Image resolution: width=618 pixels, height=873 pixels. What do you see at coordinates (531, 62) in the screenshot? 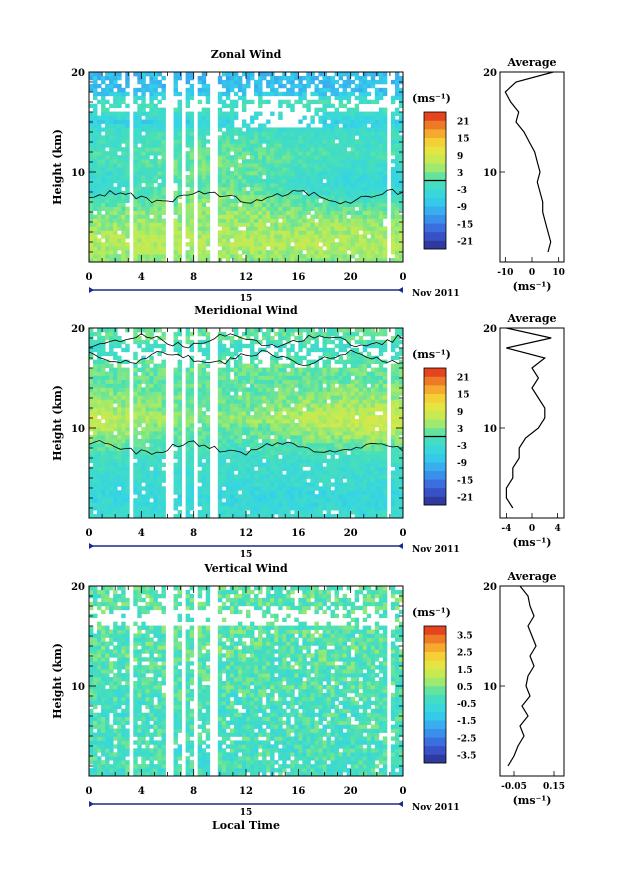
I see `profile-title: Average` at bounding box center [531, 62].